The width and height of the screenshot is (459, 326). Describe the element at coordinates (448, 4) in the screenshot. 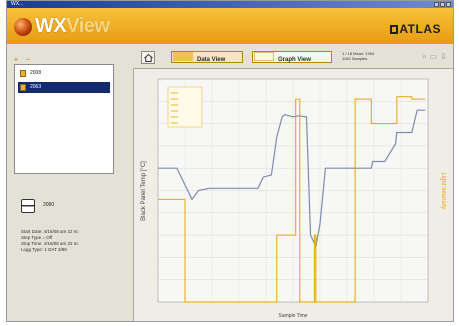

I see `close-button` at that location.